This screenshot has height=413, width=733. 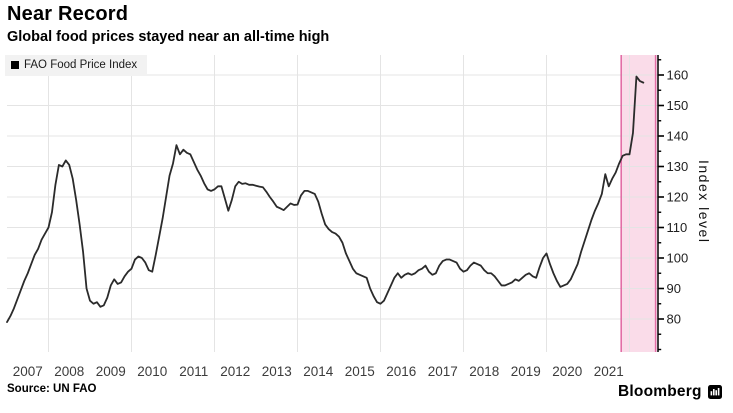 I want to click on x-year-label: 2008, so click(x=69, y=371).